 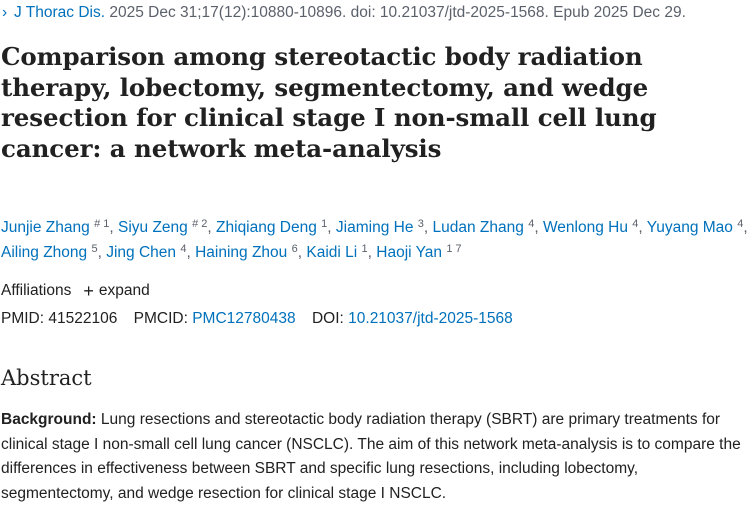 I want to click on abstract-heading: Abstract, so click(x=46, y=378).